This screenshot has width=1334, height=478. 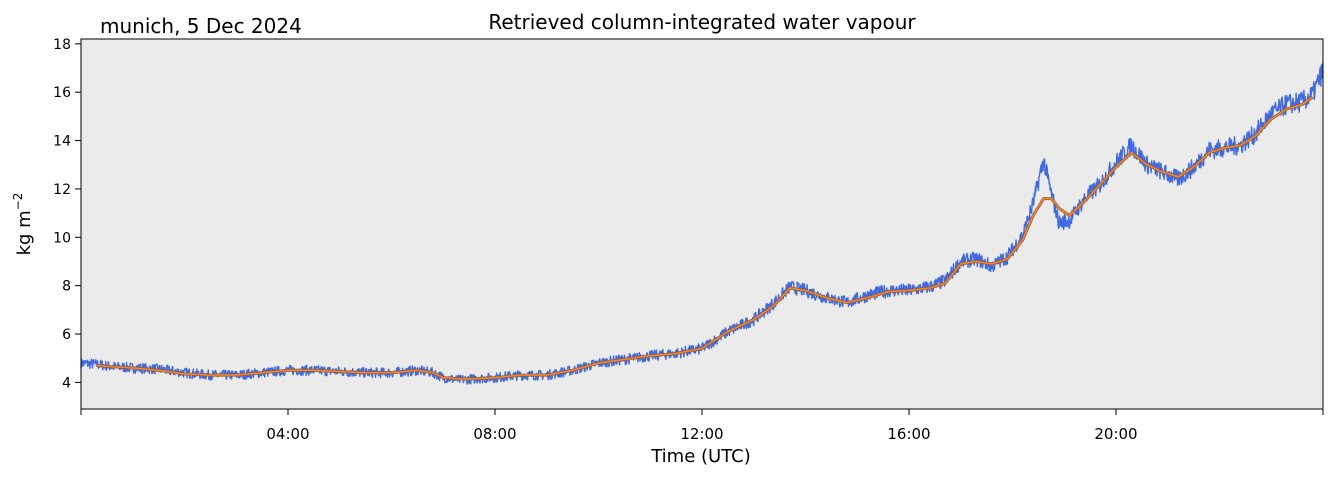 I want to click on x-axis-ticks: 04:00 08:00 12:00 16:00 20:00, so click(x=702, y=426).